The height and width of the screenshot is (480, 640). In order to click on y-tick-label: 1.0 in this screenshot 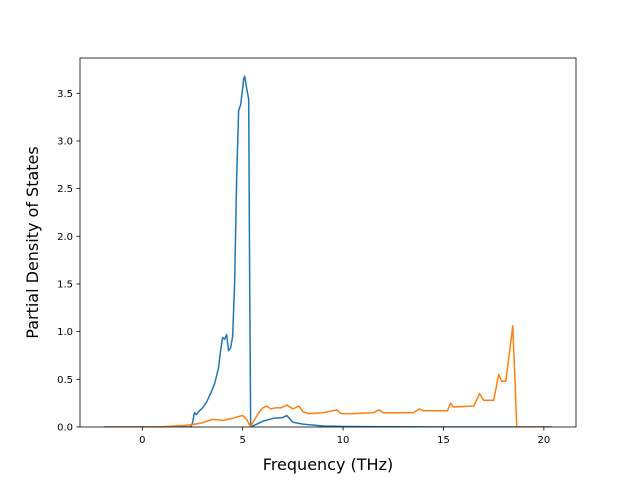, I will do `click(65, 332)`.